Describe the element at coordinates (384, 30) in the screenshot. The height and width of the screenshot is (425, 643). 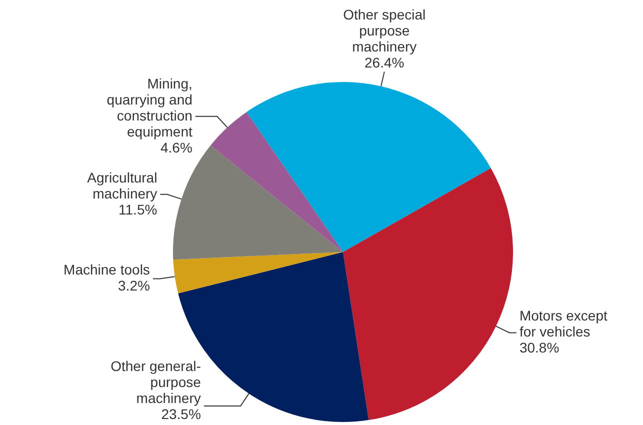
I see `slice-label: Other special purpose machinery` at that location.